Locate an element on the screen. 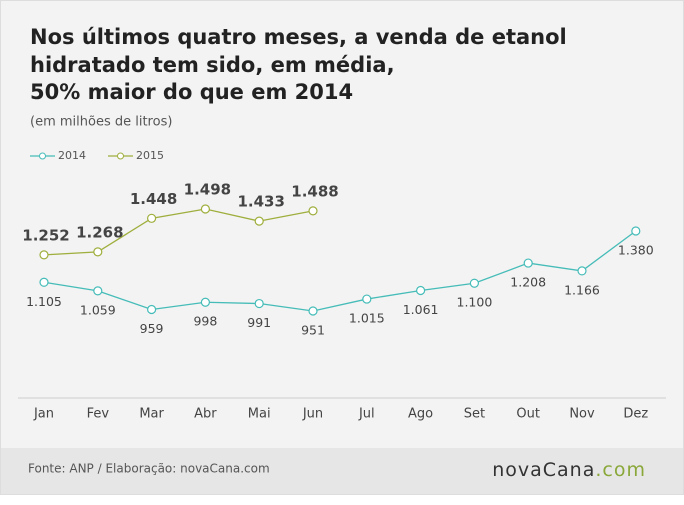 The image size is (684, 505). x-tick-label: Dez is located at coordinates (635, 414).